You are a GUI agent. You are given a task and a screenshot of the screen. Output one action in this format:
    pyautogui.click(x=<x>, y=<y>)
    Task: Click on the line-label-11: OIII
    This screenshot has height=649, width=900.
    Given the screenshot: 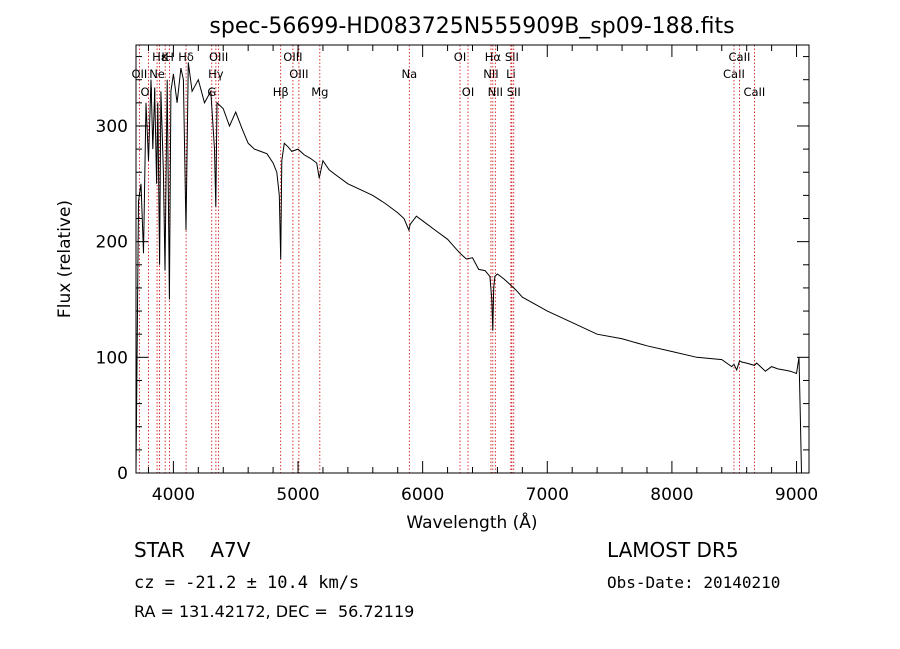 What is the action you would take?
    pyautogui.click(x=292, y=57)
    